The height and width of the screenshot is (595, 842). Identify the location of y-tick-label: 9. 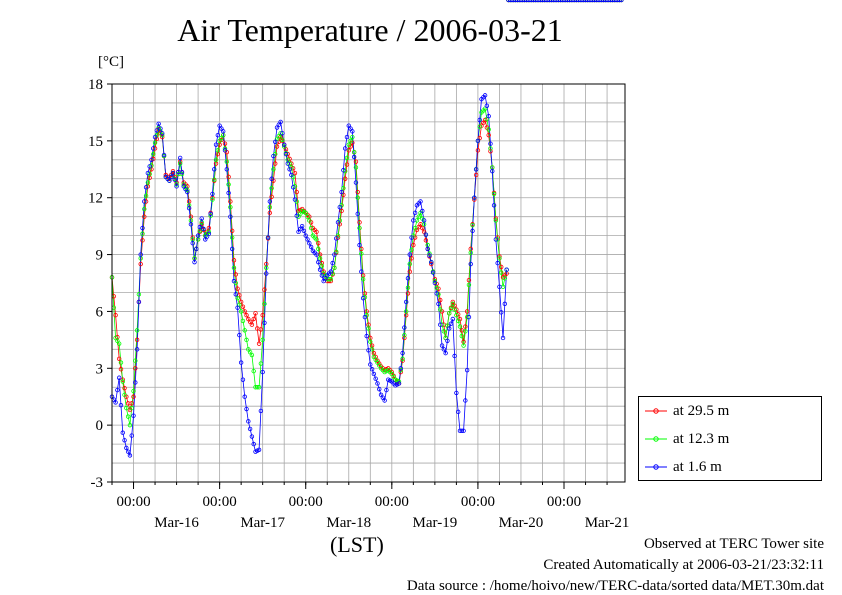
(100, 256).